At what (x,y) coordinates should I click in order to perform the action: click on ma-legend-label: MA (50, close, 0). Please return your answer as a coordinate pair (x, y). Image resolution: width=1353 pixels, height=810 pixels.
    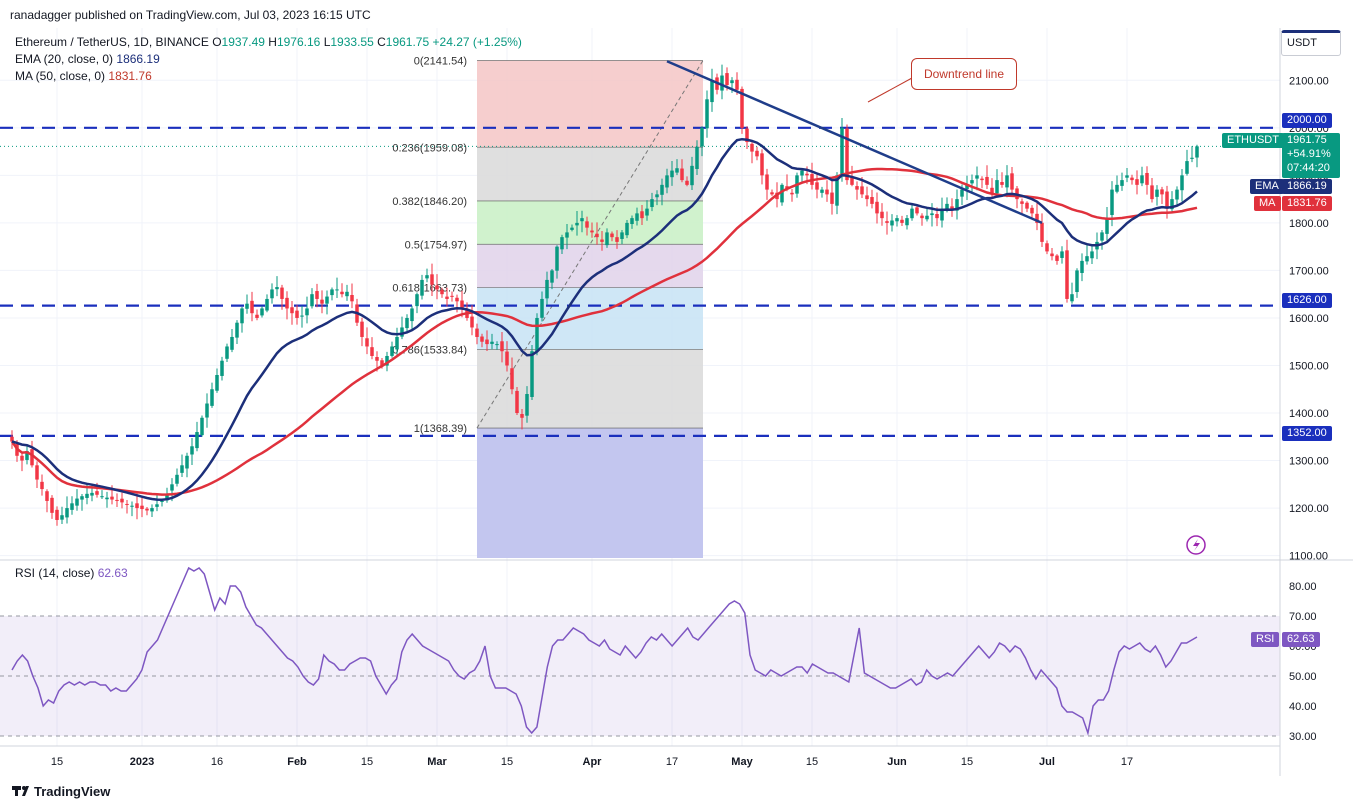
    Looking at the image, I should click on (60, 76).